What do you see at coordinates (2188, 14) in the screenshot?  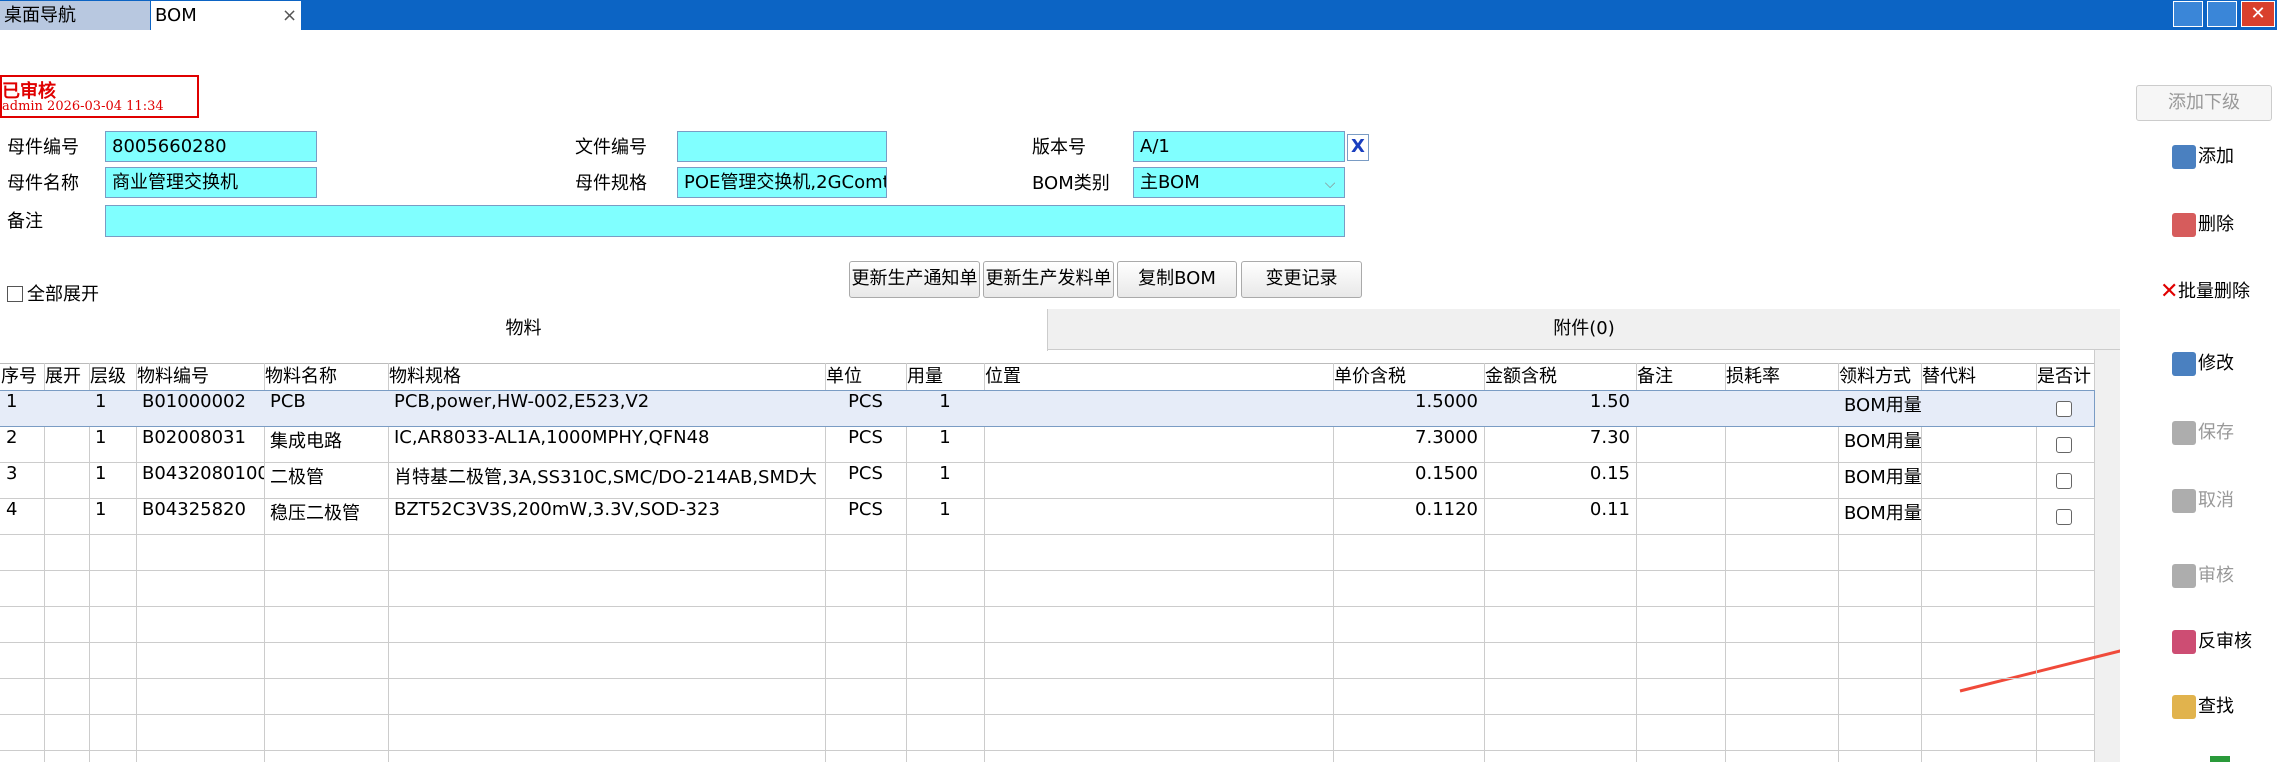 I see `minimize` at bounding box center [2188, 14].